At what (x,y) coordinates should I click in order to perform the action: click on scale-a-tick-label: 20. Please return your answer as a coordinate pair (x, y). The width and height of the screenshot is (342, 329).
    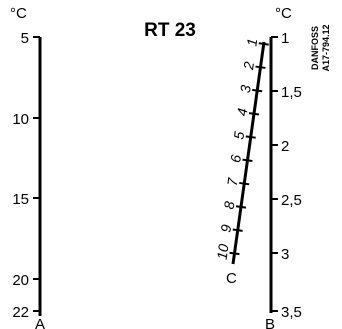
    Looking at the image, I should click on (20, 280).